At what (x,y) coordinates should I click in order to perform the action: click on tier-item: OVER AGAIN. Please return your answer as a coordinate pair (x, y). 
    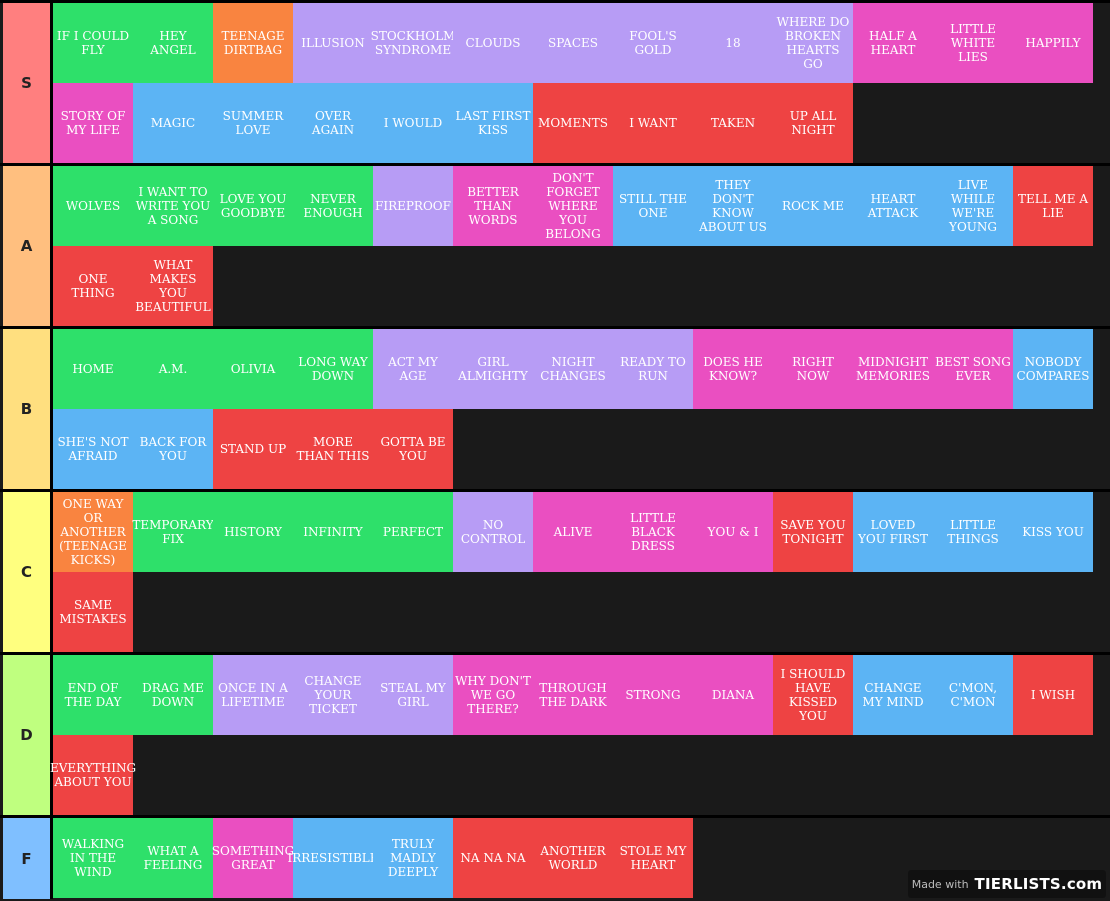
    Looking at the image, I should click on (333, 123).